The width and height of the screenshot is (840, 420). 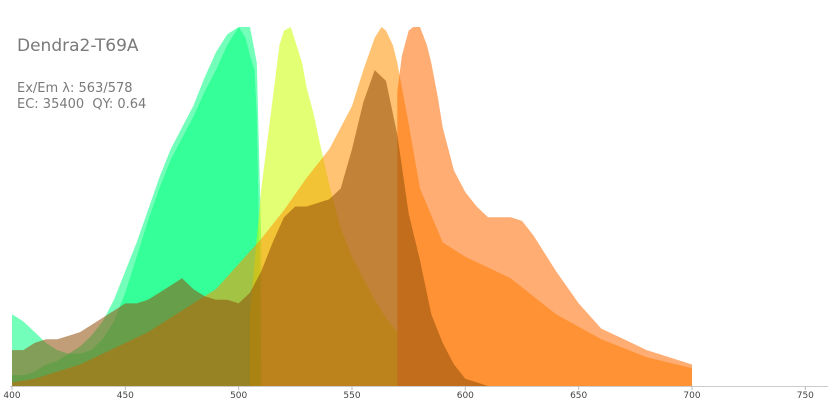 I want to click on x-tick-label-650: 650, so click(x=578, y=396).